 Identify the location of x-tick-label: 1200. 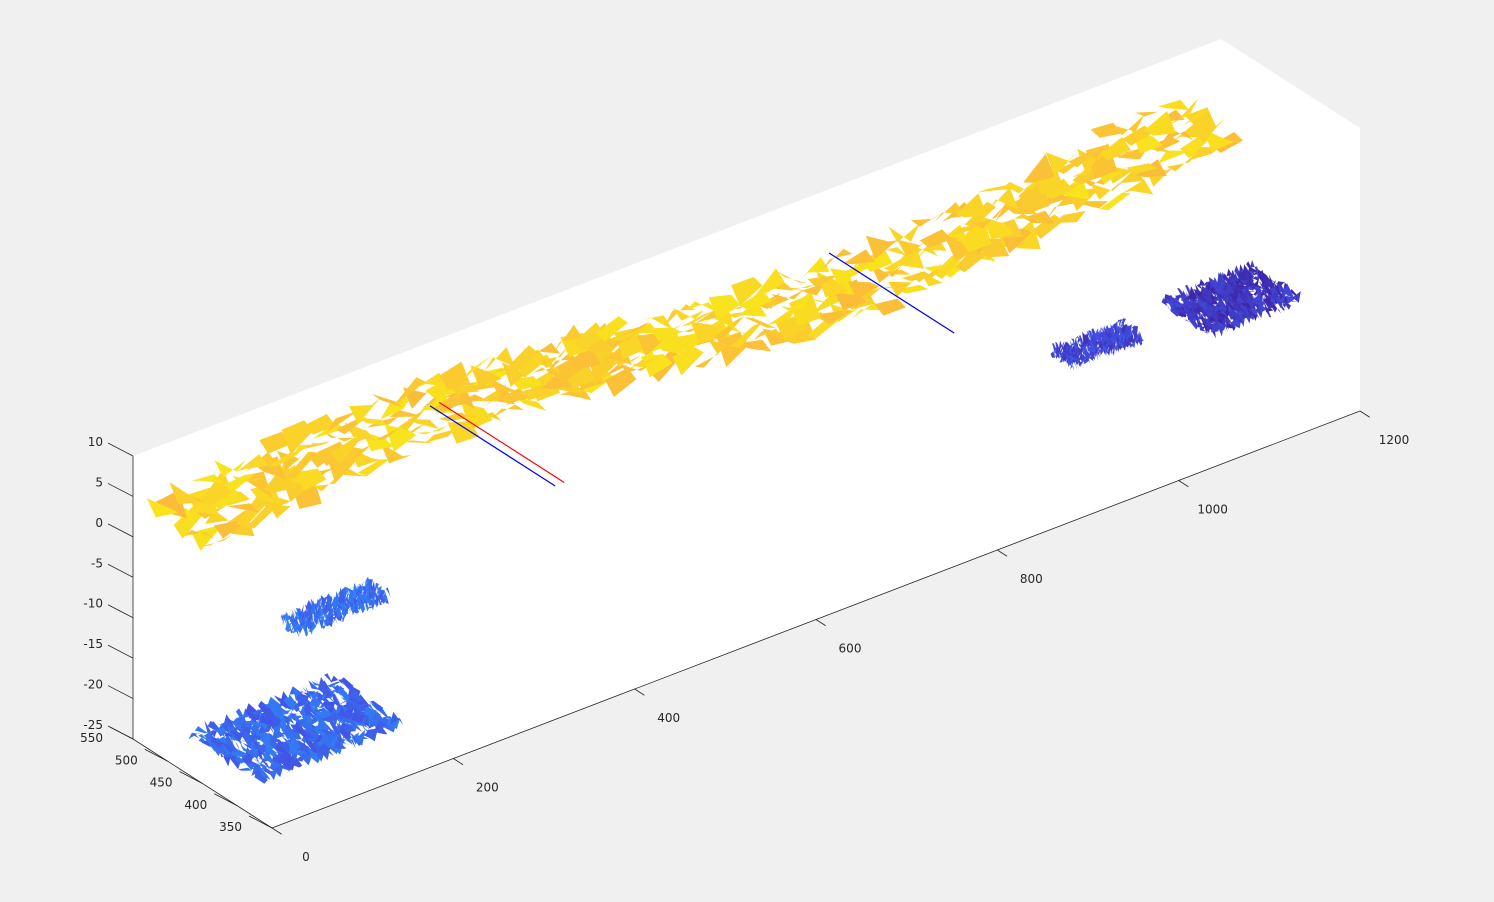
(1394, 440).